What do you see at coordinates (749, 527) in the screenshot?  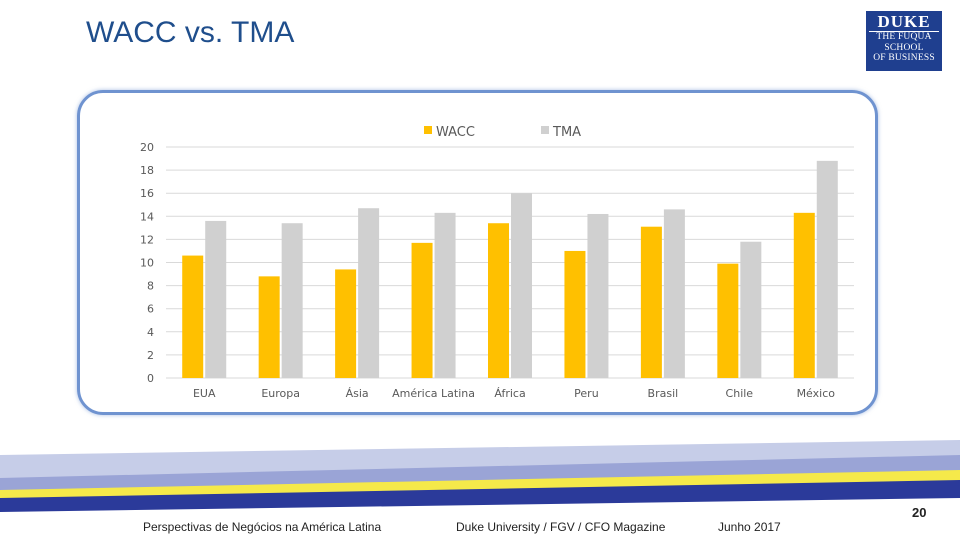 I see `footer-date: Junho 2017` at bounding box center [749, 527].